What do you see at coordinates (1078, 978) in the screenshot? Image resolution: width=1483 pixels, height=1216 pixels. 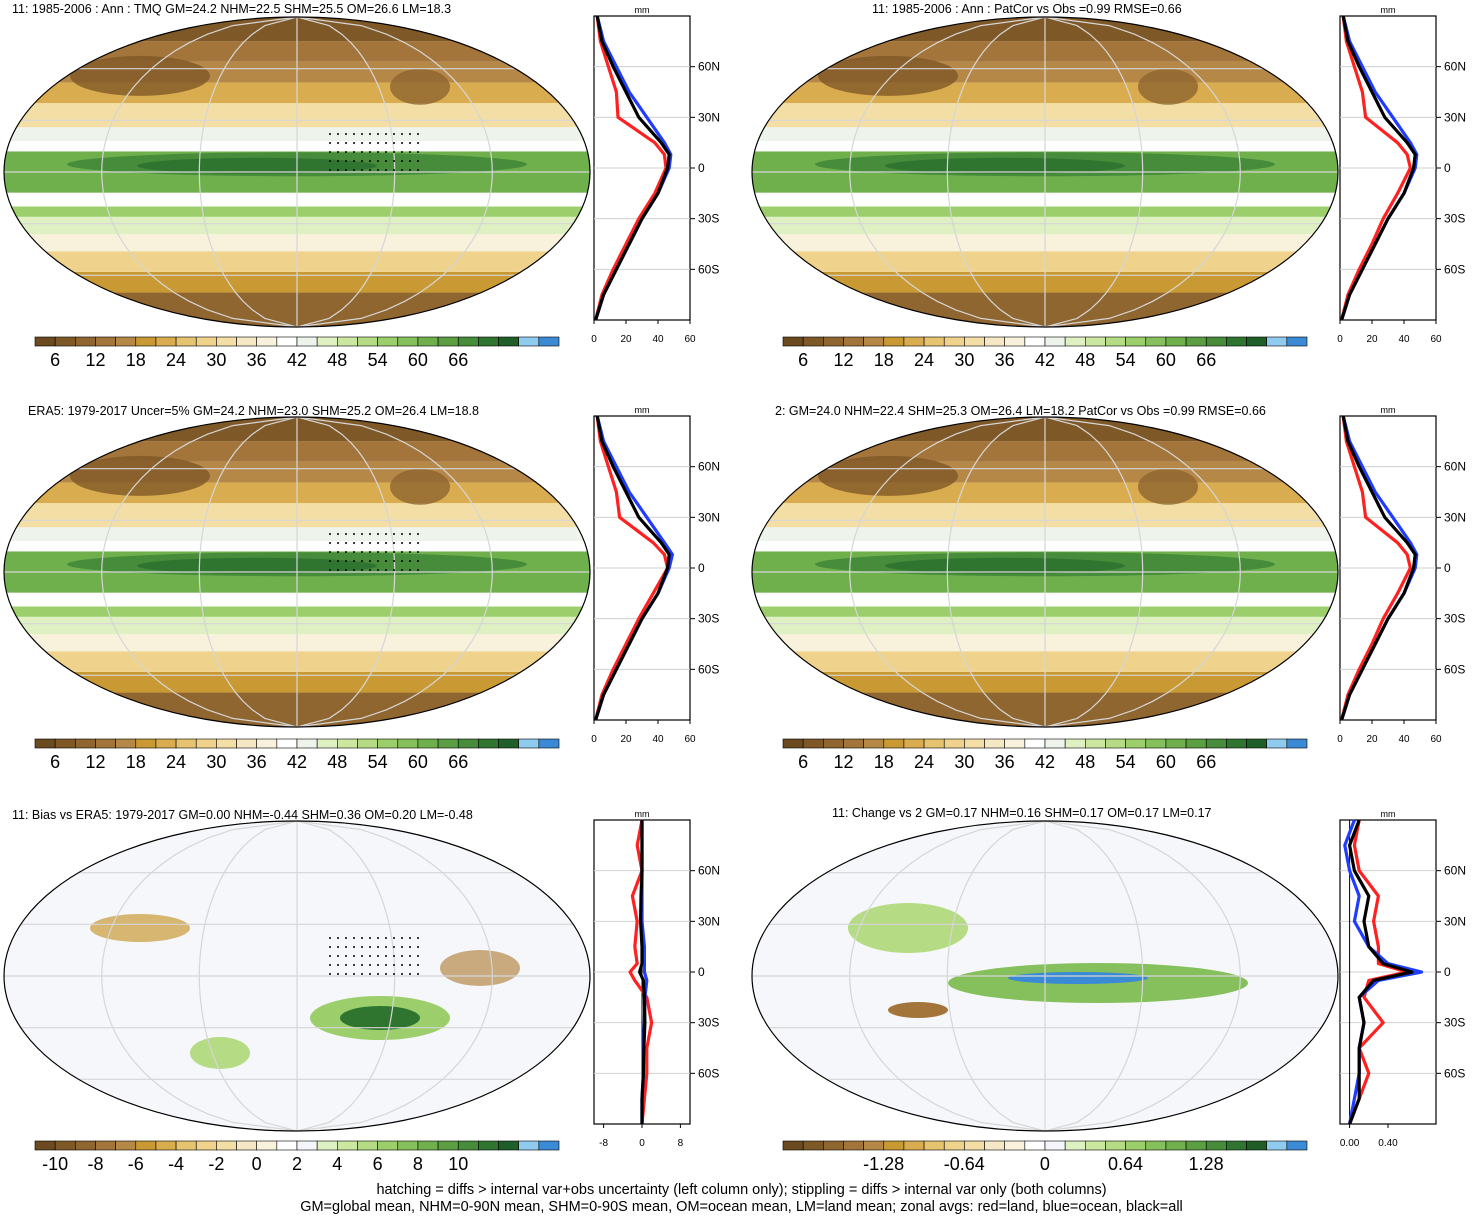 I see `map-anomaly` at bounding box center [1078, 978].